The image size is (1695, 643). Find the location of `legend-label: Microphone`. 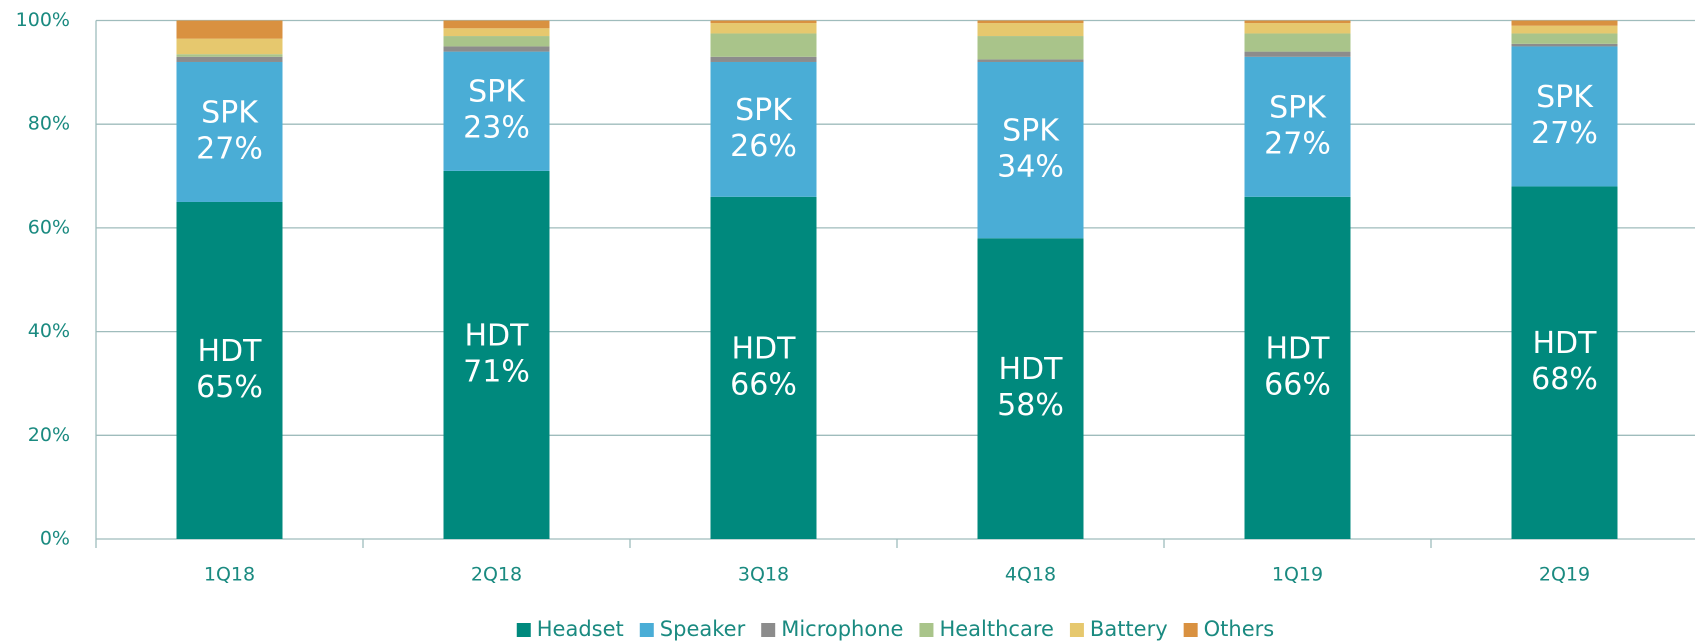

legend-label: Microphone is located at coordinates (842, 629).